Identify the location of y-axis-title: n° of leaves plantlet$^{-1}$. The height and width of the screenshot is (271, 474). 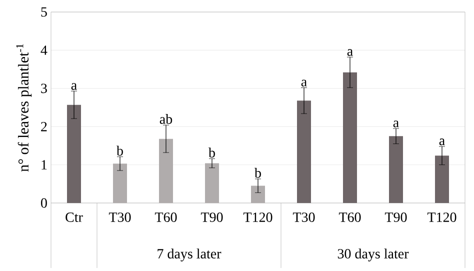
(24, 108).